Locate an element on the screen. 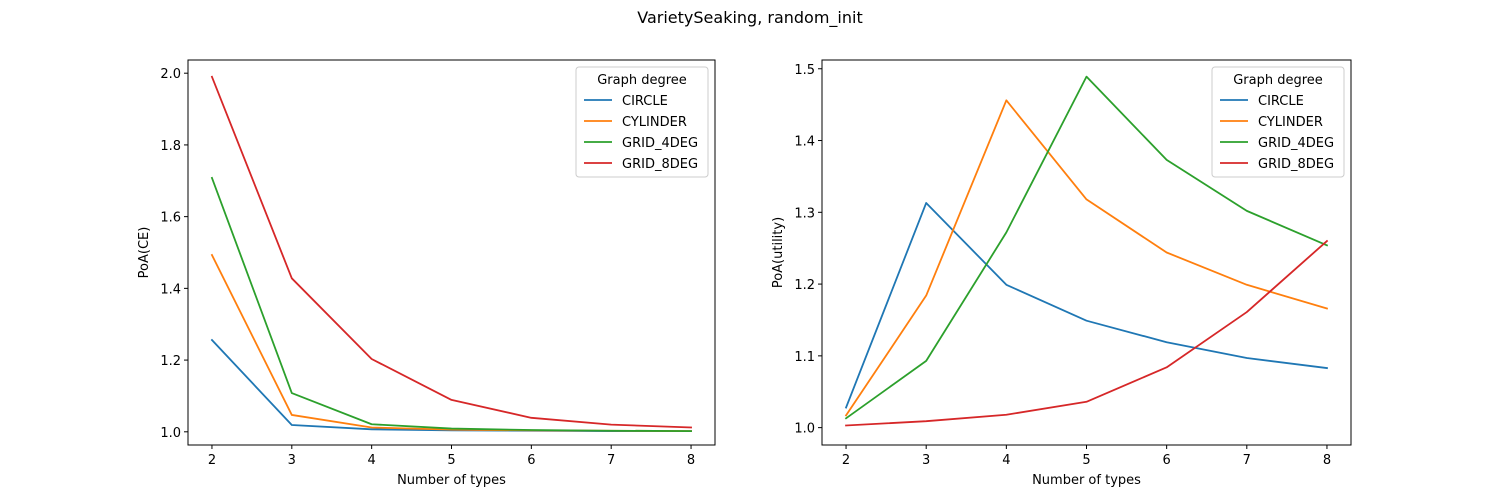 Image resolution: width=1500 pixels, height=500 pixels. y-axis-label: PoA(utility) is located at coordinates (778, 252).